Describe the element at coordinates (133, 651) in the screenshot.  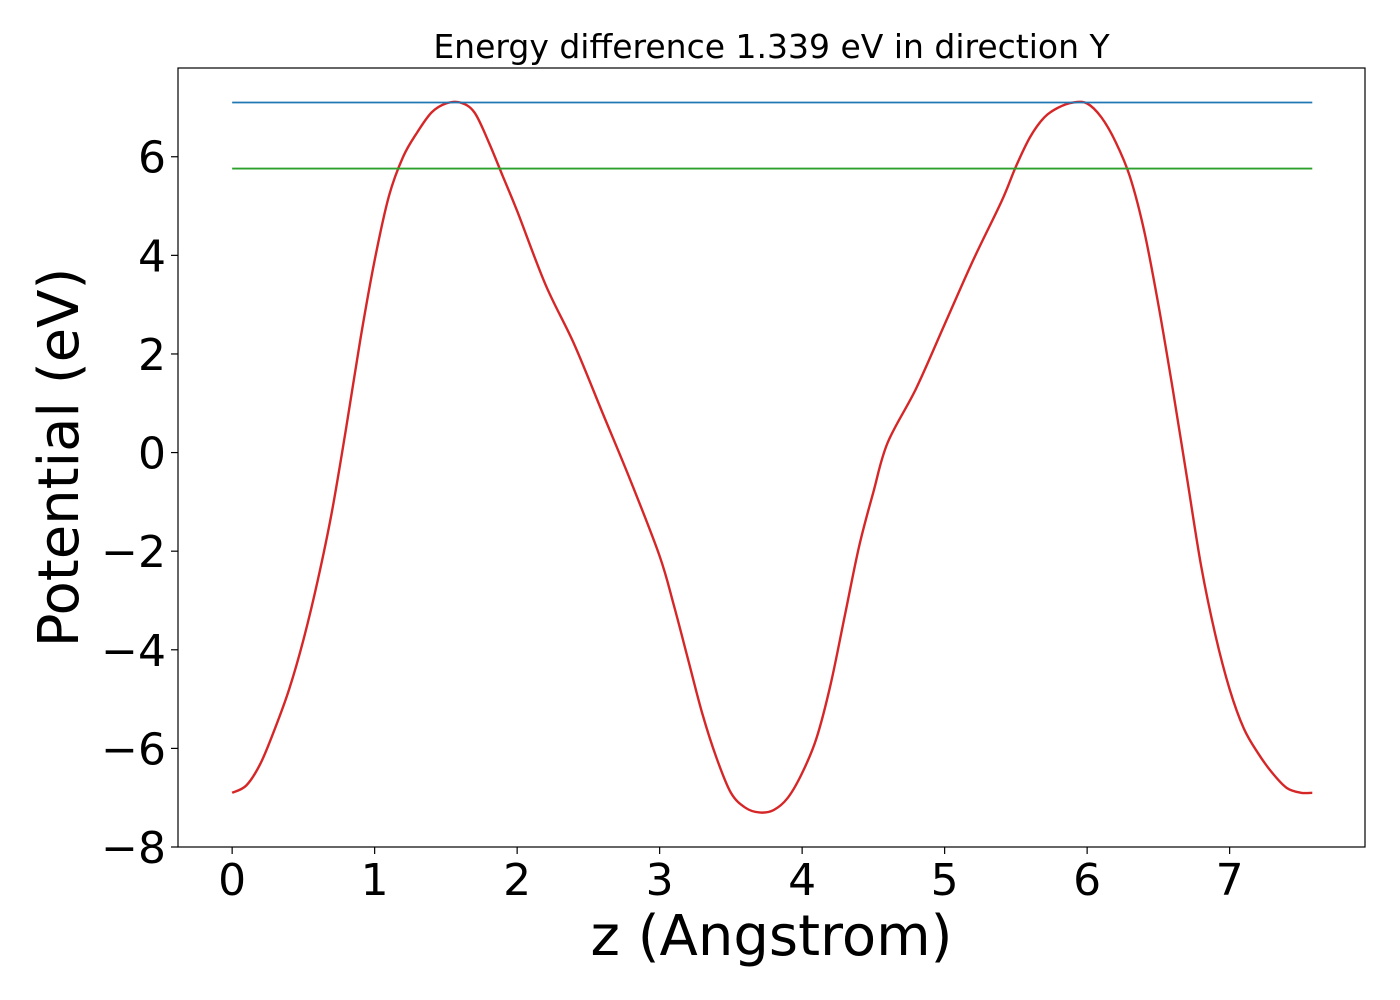
I see `y-tick-label: −4` at that location.